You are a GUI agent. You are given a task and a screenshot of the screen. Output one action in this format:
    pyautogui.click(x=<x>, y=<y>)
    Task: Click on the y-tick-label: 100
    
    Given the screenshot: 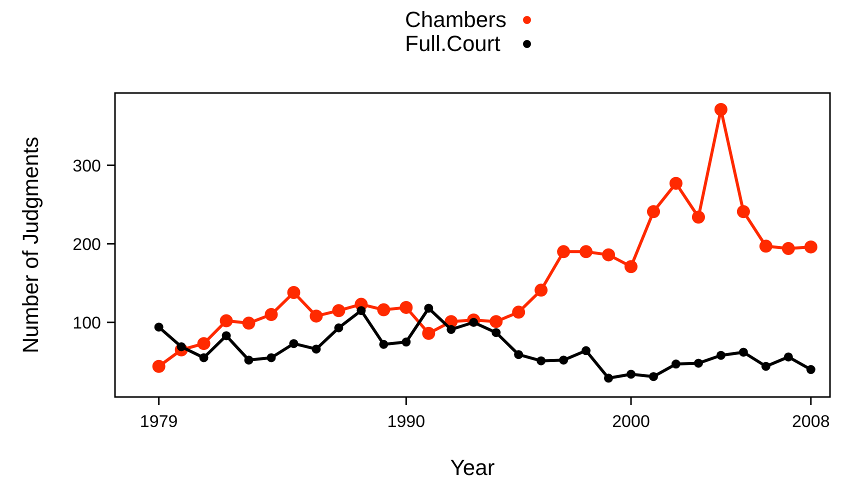 What is the action you would take?
    pyautogui.click(x=86, y=322)
    